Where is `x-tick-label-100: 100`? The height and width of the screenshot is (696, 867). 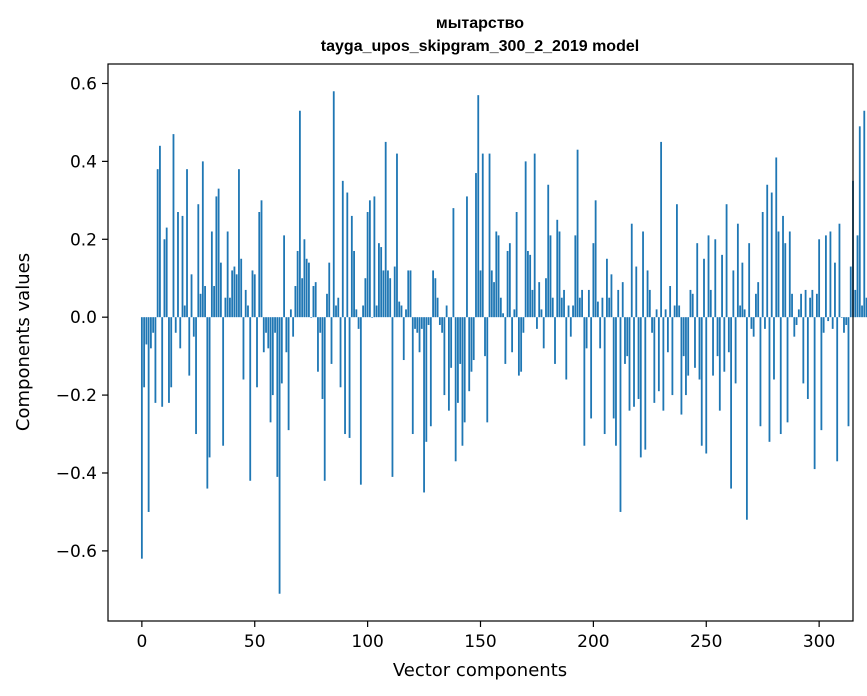 x-tick-label-100: 100 is located at coordinates (367, 642).